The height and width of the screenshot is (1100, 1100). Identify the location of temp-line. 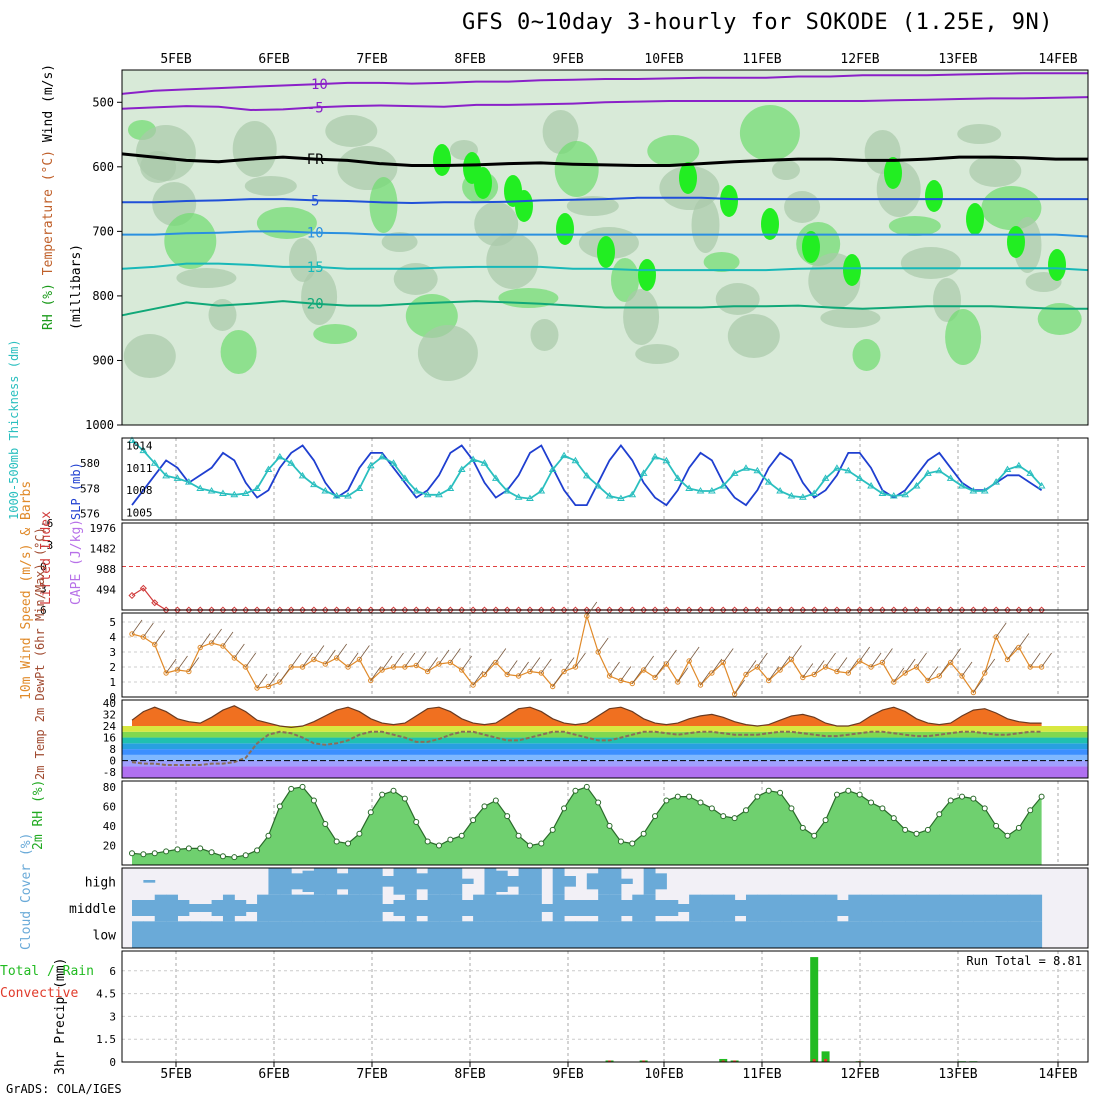
(586, 717).